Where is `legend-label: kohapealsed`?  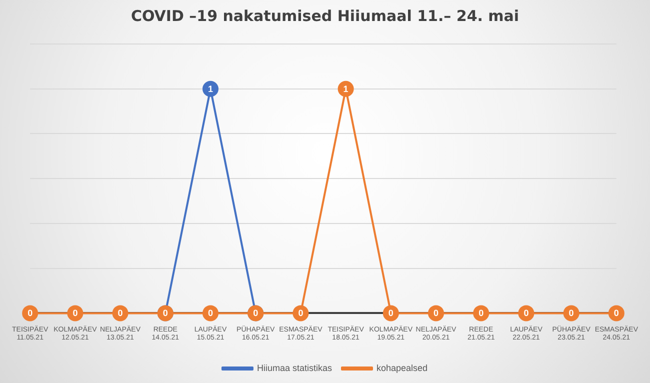 legend-label: kohapealsed is located at coordinates (402, 367).